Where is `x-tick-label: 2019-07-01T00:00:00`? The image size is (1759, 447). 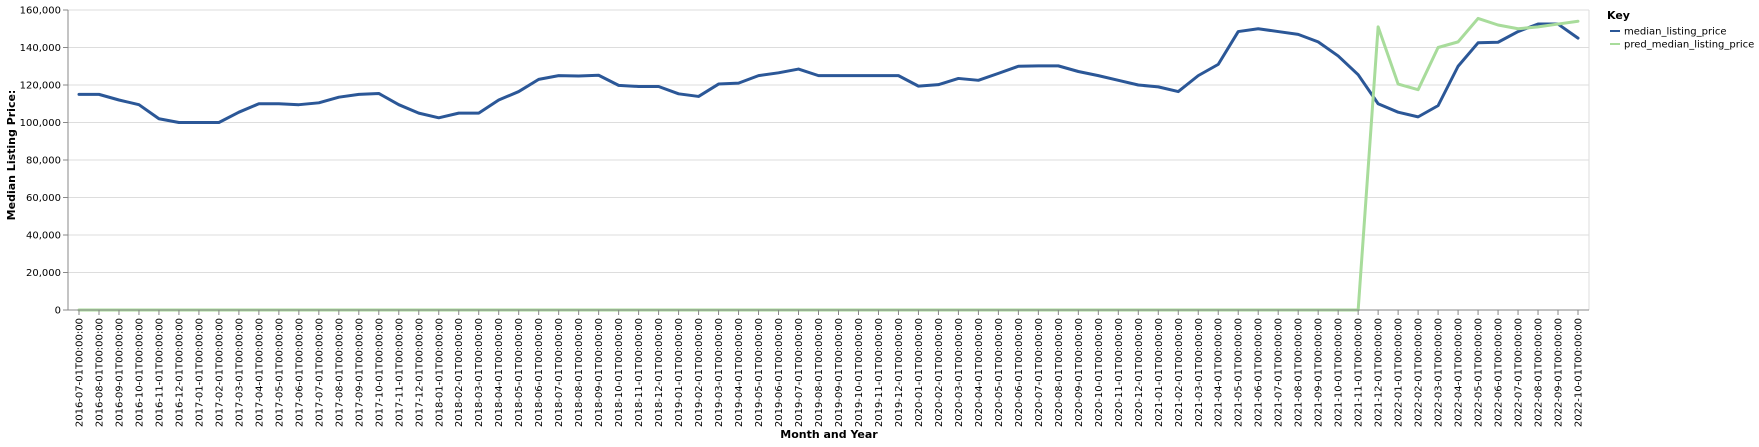 x-tick-label: 2019-07-01T00:00:00 is located at coordinates (799, 372).